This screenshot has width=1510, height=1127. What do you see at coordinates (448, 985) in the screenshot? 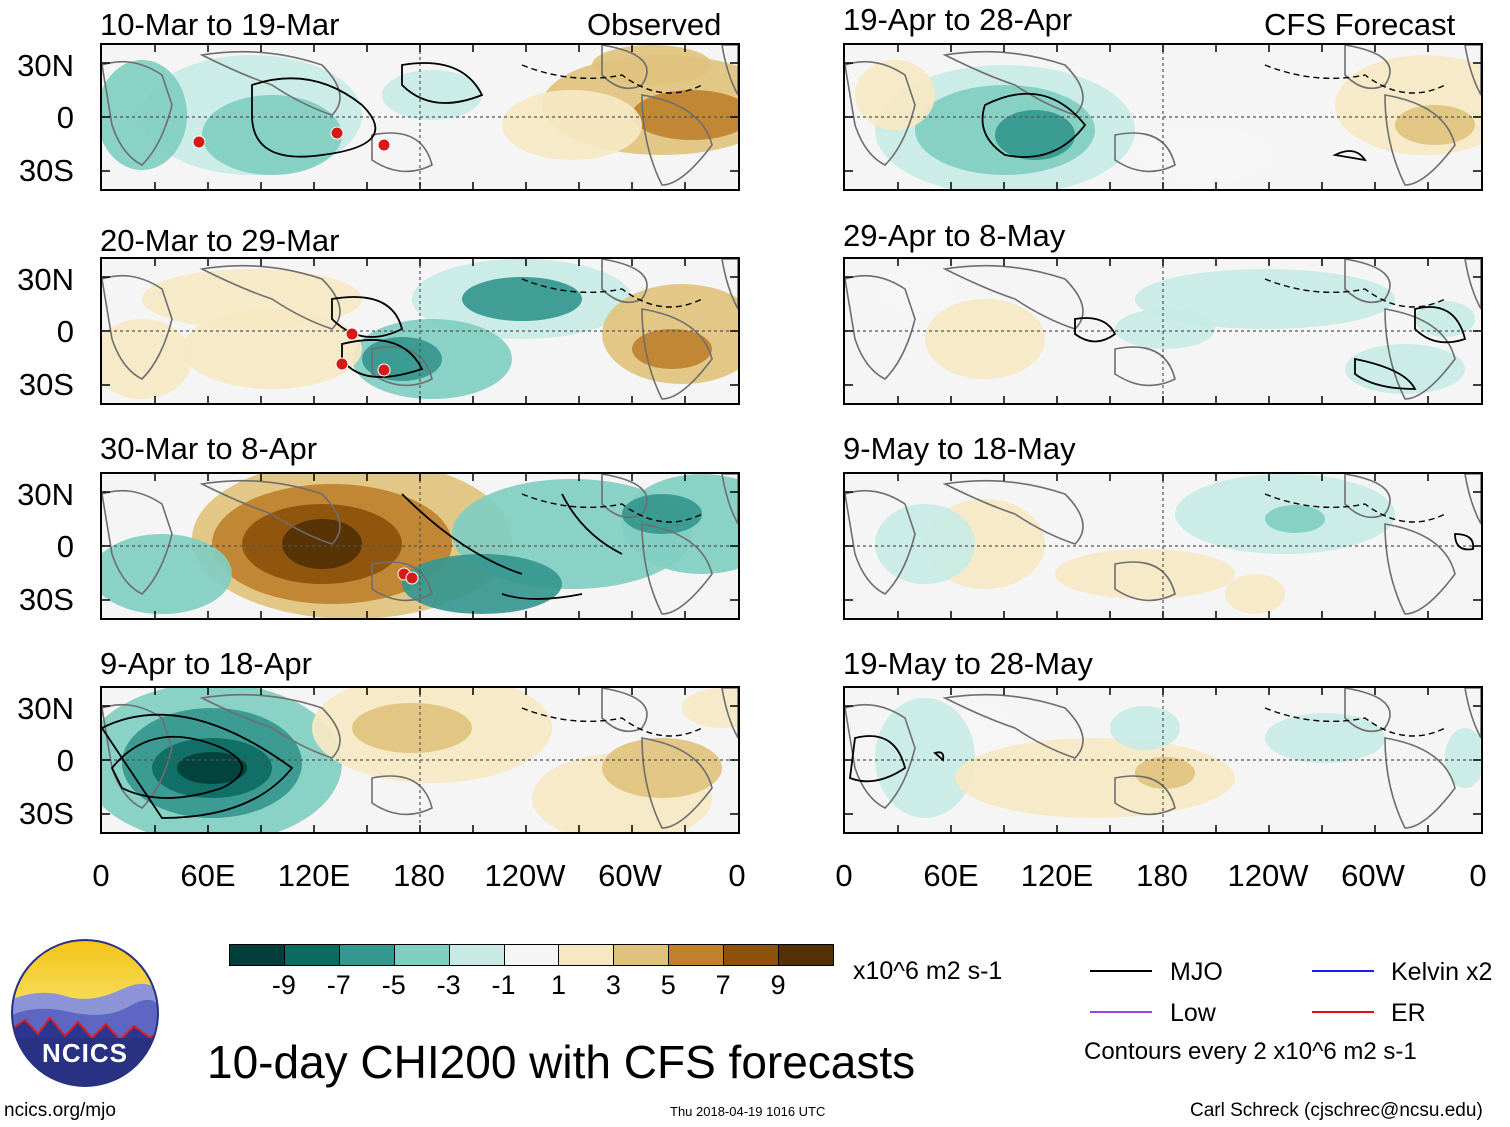
I see `colorbar-tick-label: -3` at bounding box center [448, 985].